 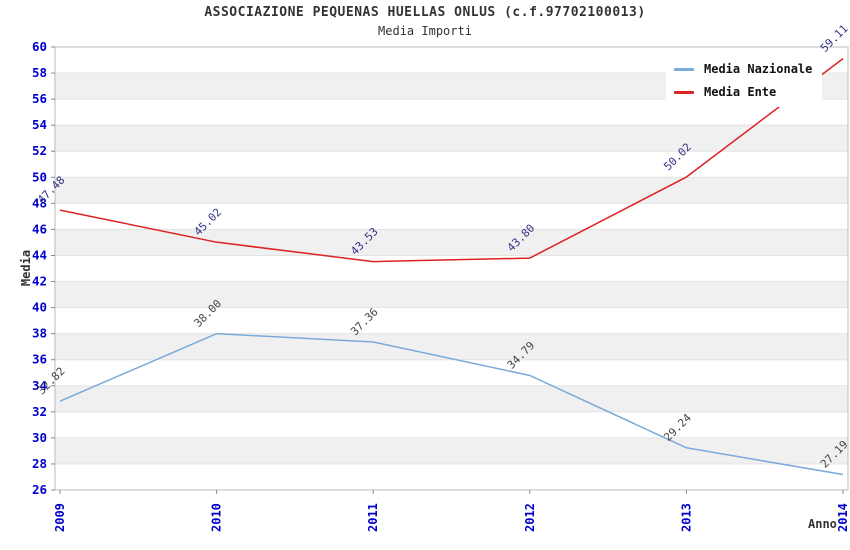 What do you see at coordinates (39, 437) in the screenshot?
I see `y-tick-label: 30` at bounding box center [39, 437].